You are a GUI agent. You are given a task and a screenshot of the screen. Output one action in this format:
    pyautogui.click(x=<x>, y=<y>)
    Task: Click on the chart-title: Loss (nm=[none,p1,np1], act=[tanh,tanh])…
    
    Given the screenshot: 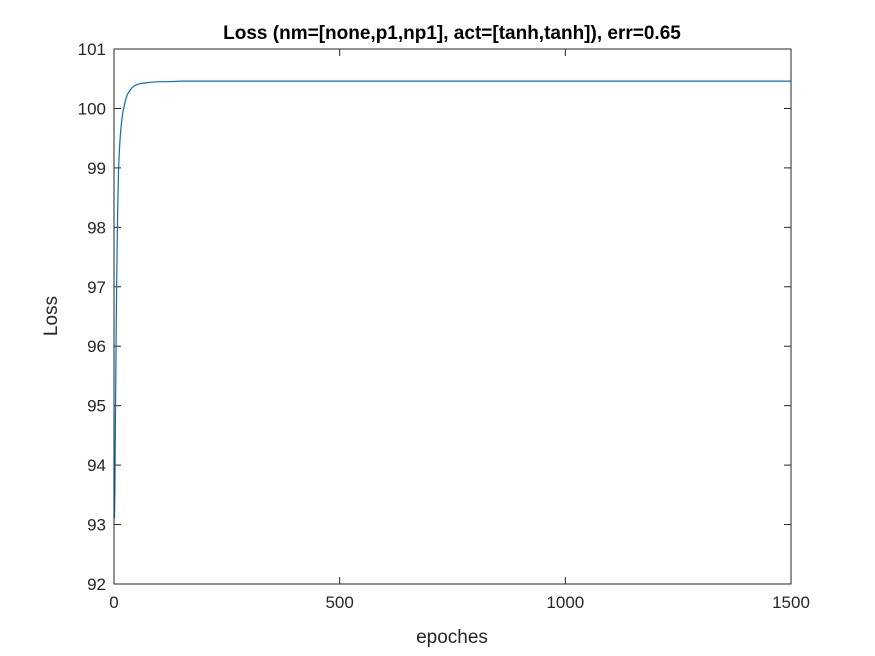 What is the action you would take?
    pyautogui.click(x=452, y=33)
    